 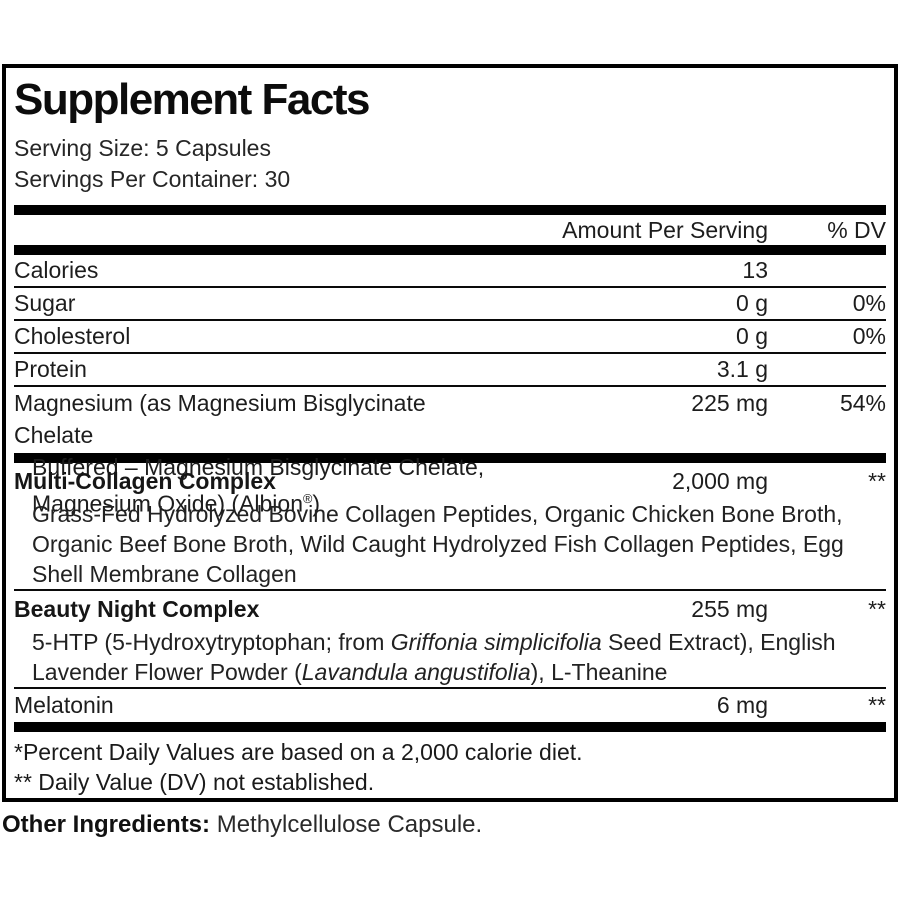 What do you see at coordinates (877, 705) in the screenshot?
I see `nutrient-dv: **` at bounding box center [877, 705].